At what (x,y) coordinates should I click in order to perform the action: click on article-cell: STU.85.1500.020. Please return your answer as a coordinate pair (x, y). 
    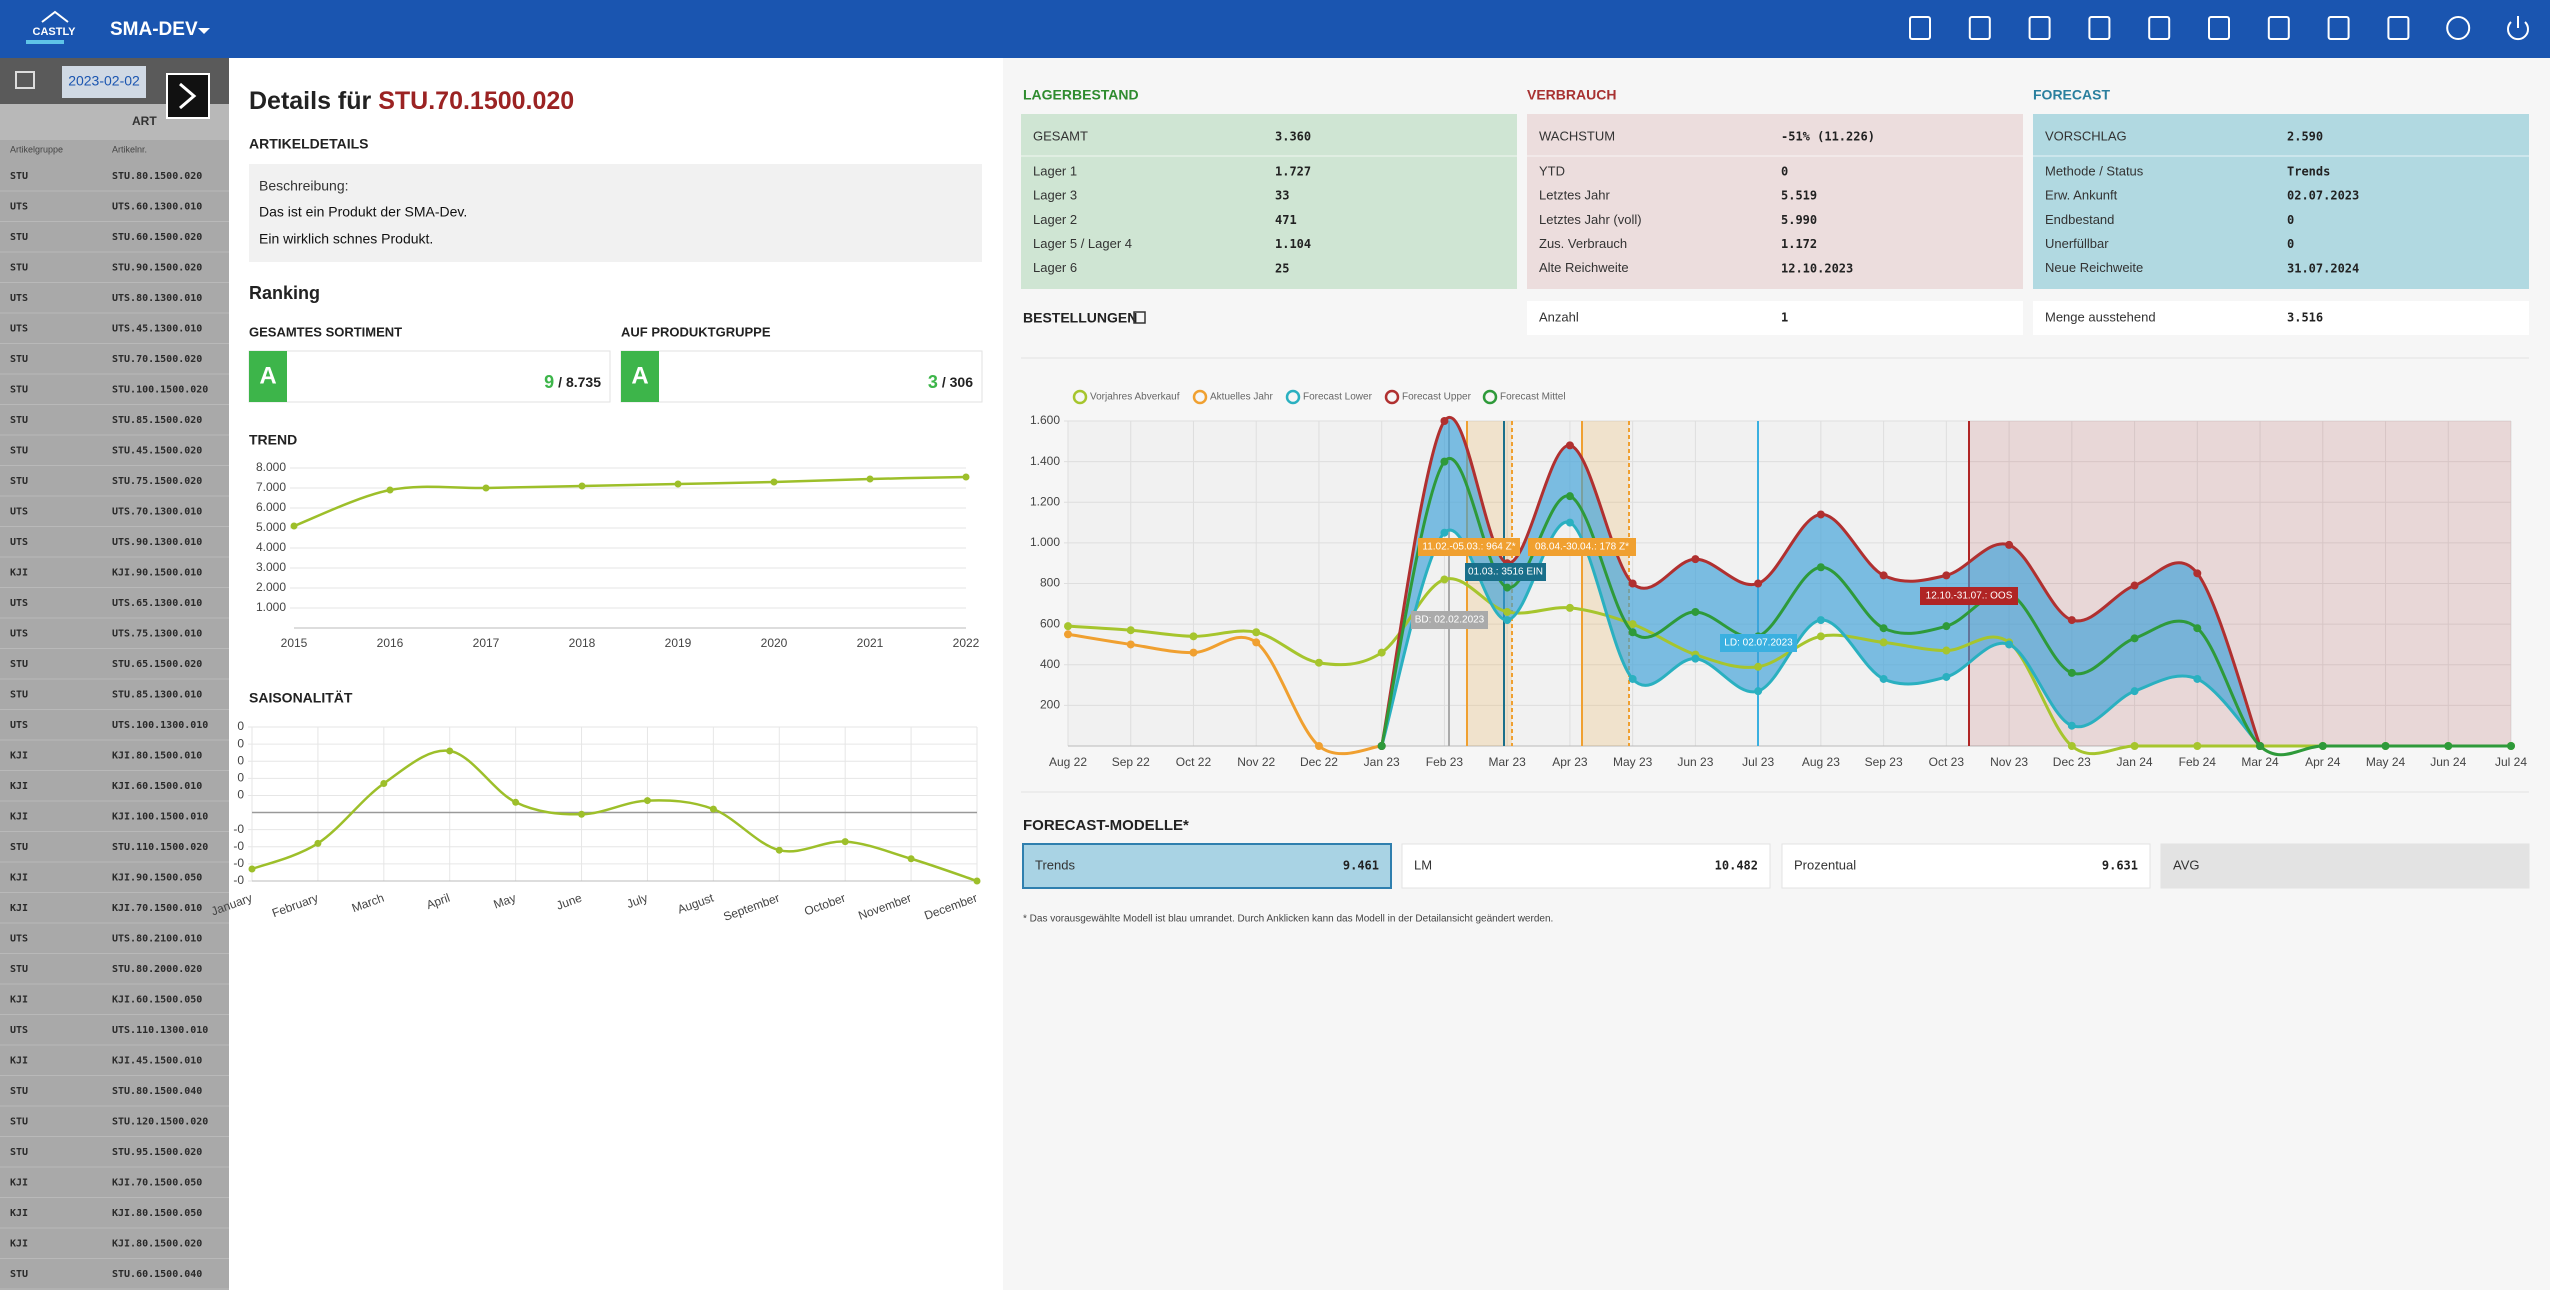
    Looking at the image, I should click on (157, 420).